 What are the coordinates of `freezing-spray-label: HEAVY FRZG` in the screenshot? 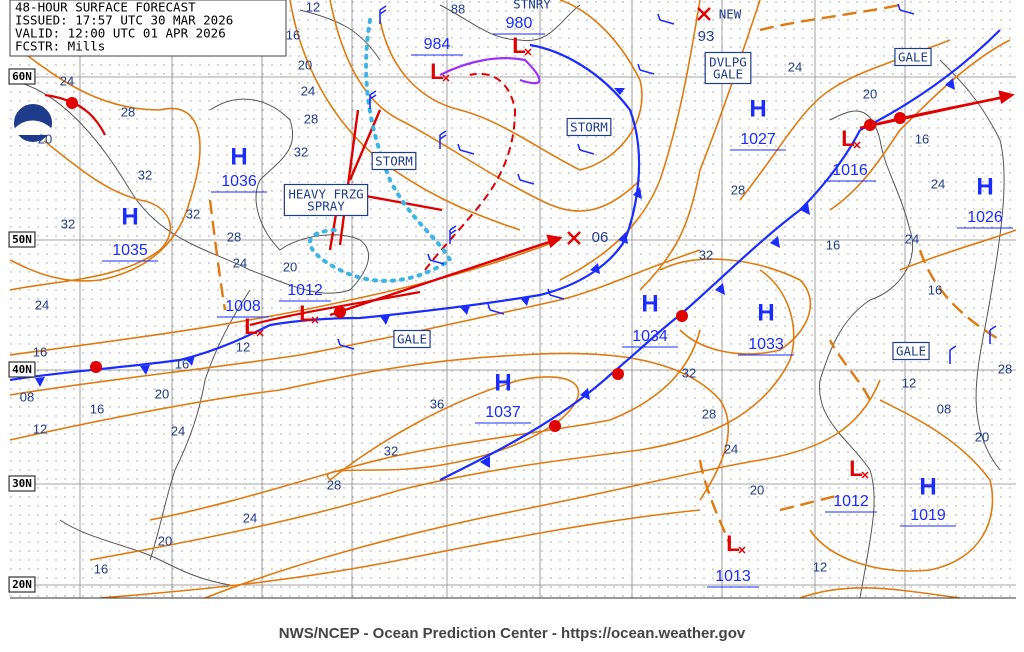 It's located at (325, 194).